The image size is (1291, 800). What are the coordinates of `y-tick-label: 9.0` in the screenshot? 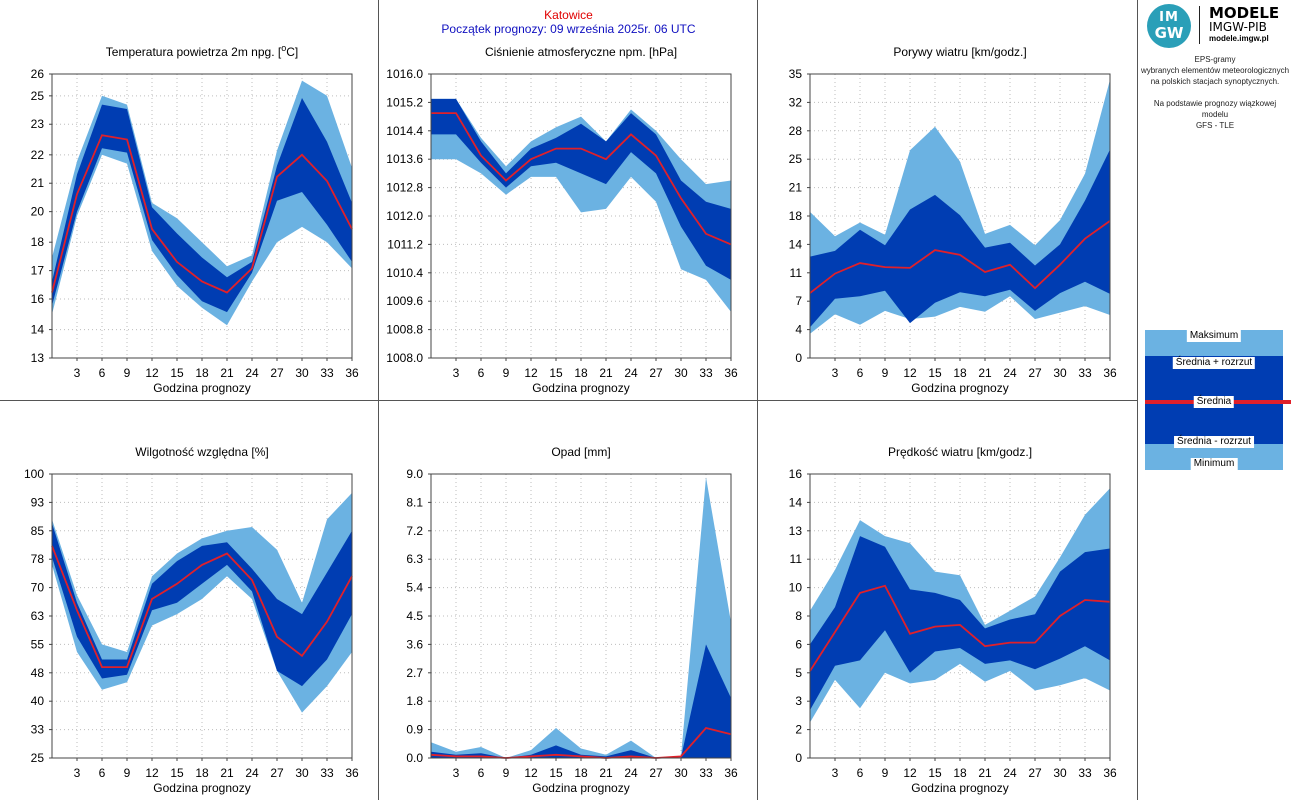 It's located at (414, 474).